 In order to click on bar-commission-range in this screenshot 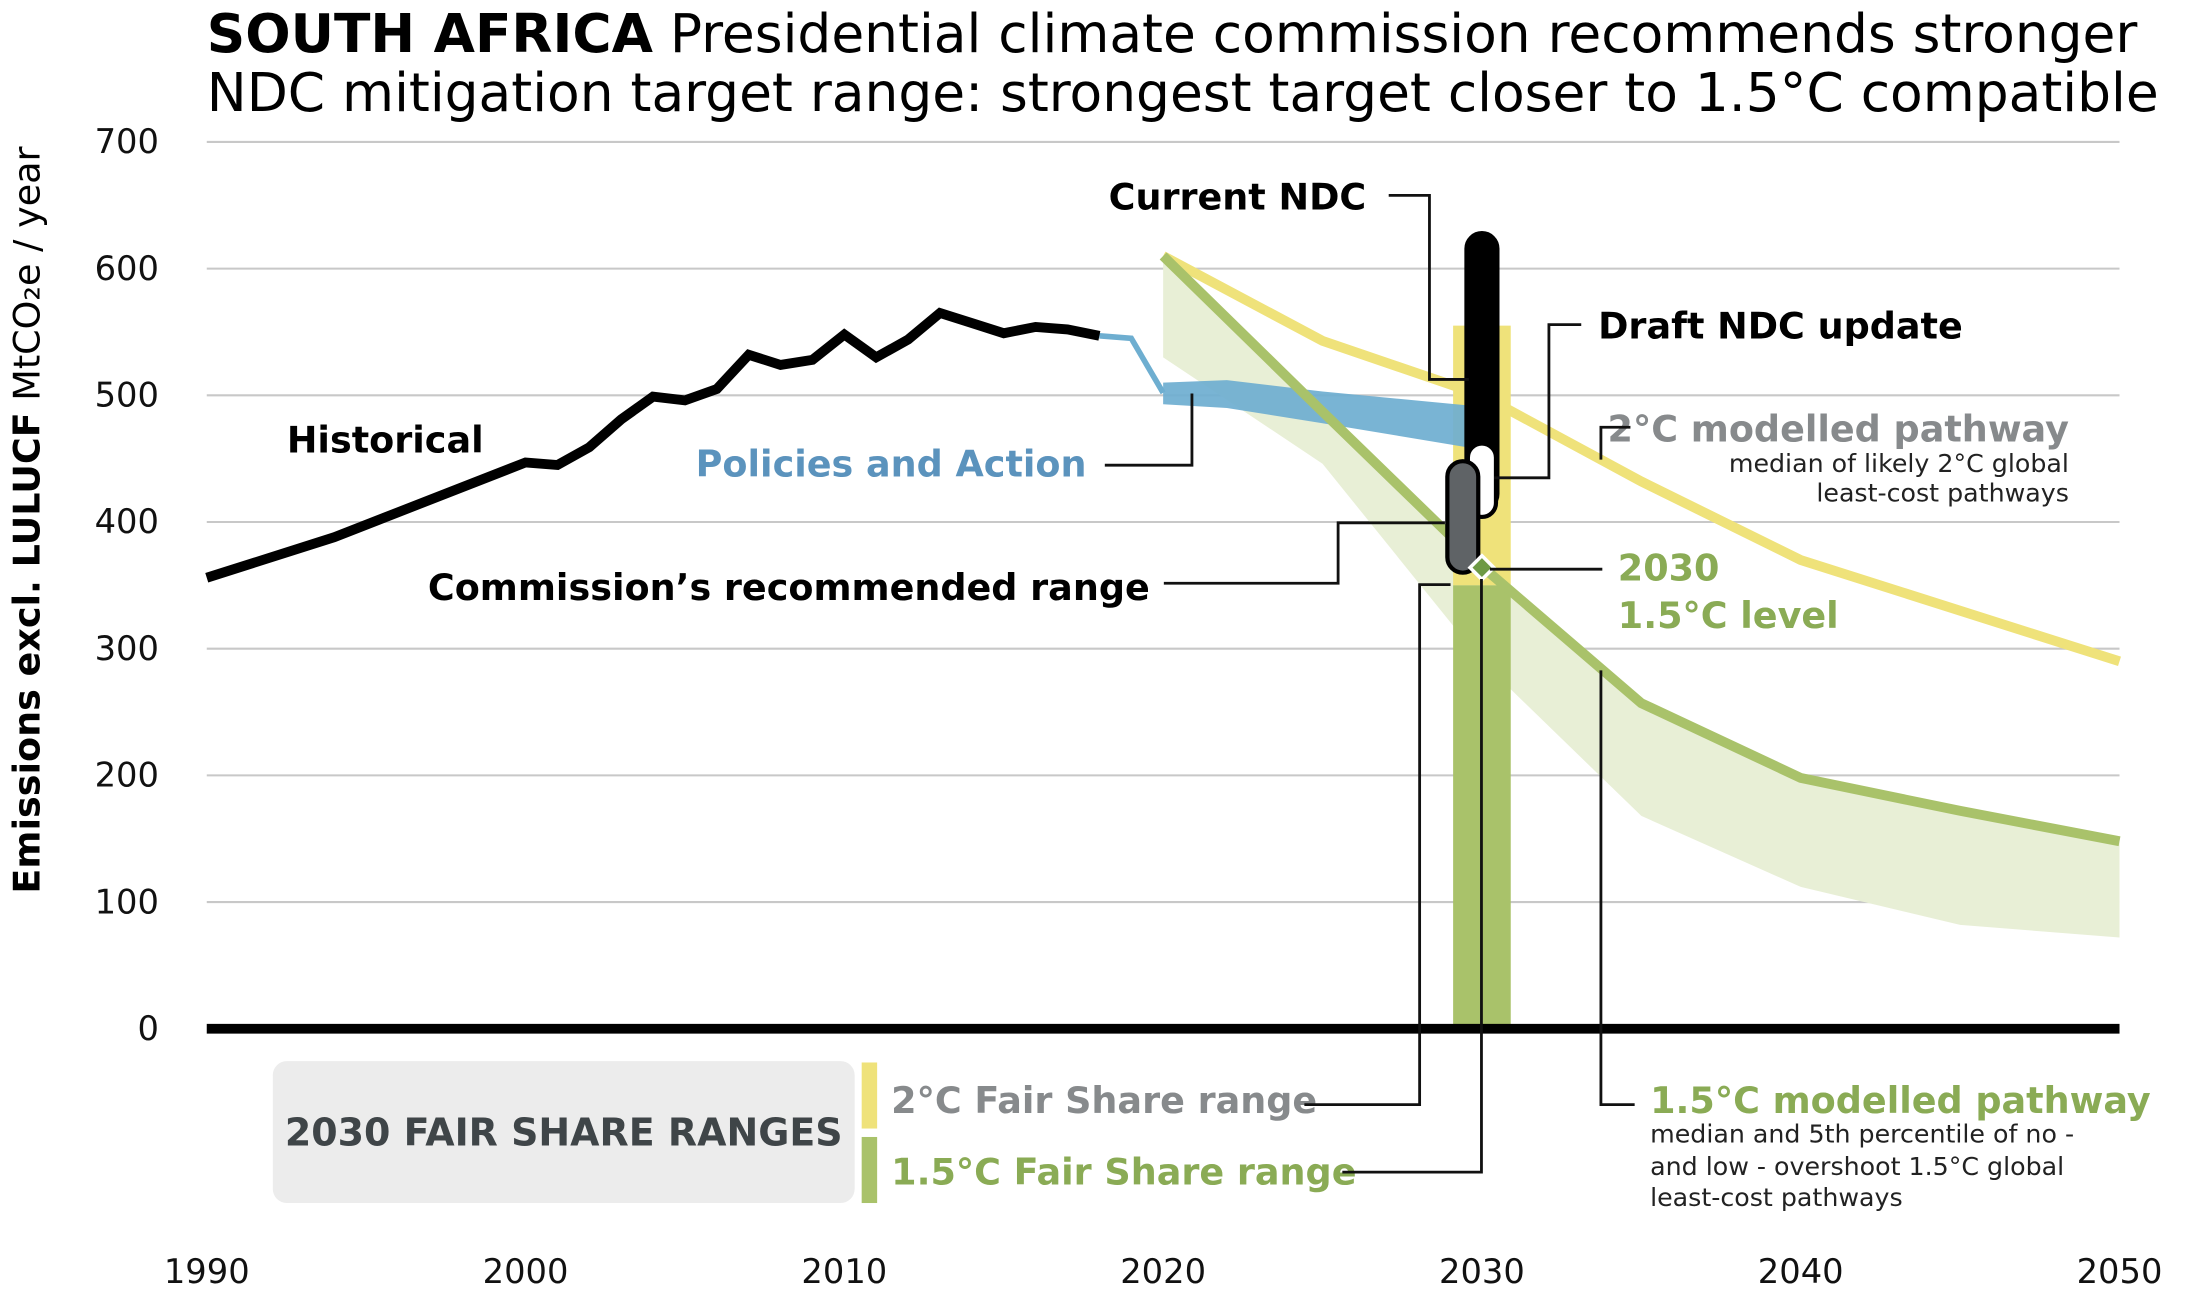, I will do `click(1463, 517)`.